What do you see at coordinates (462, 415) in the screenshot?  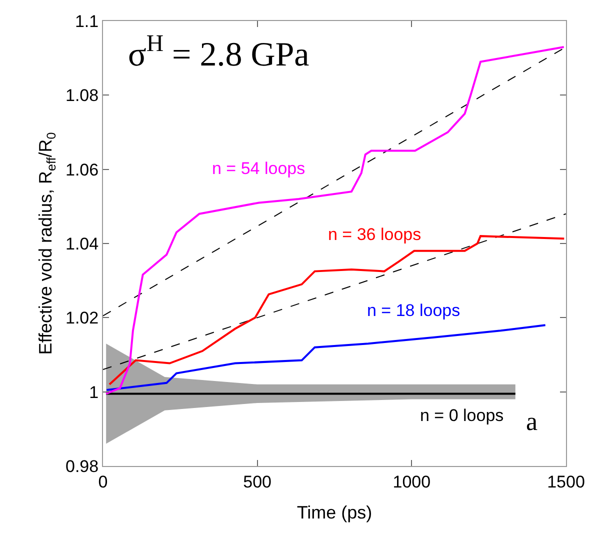 I see `series-label: n = 0 loops` at bounding box center [462, 415].